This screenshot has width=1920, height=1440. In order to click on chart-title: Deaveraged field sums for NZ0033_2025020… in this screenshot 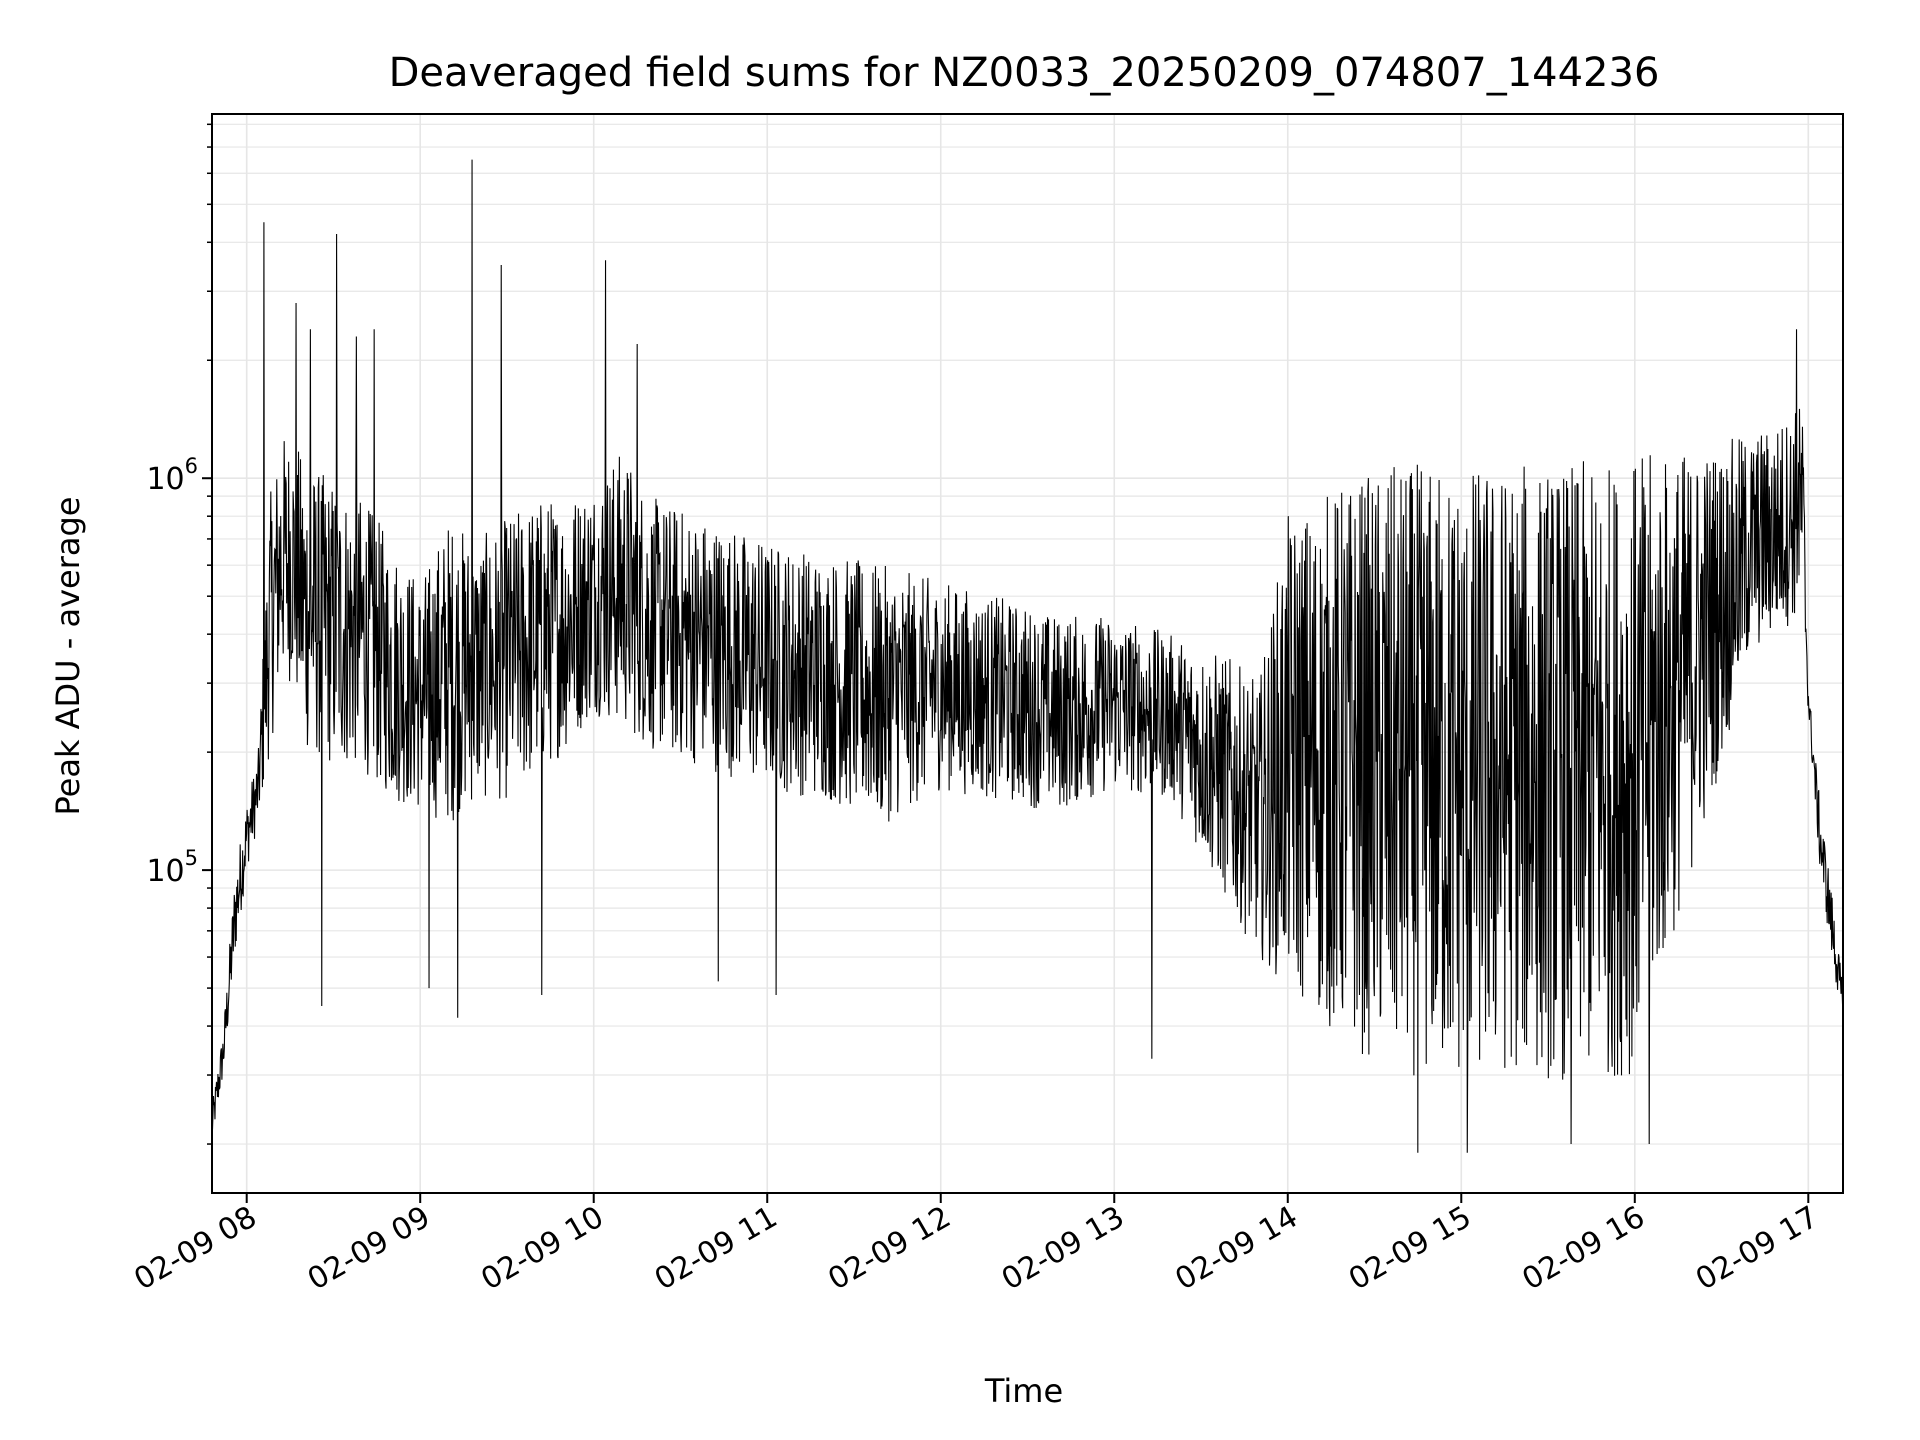, I will do `click(1024, 73)`.